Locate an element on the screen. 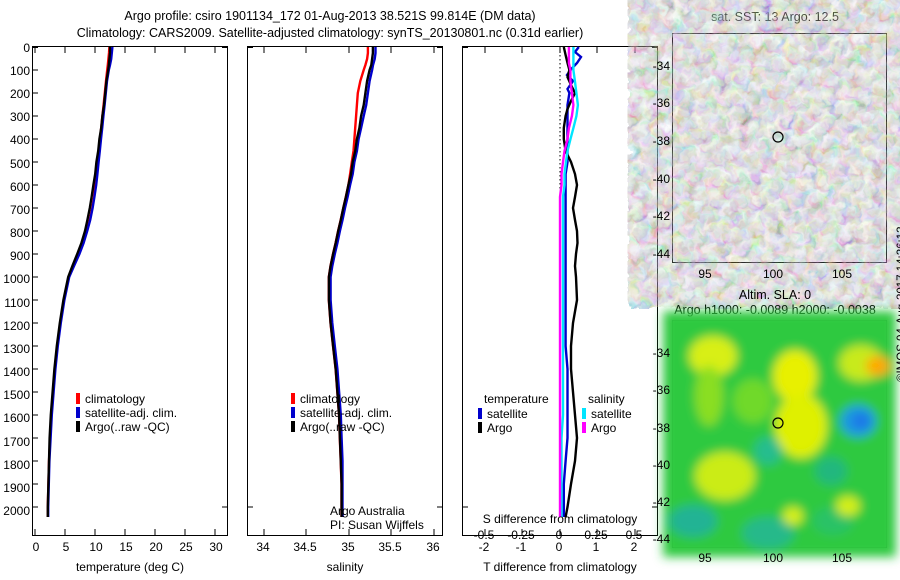 This screenshot has width=900, height=580. curve-temperature-satellite is located at coordinates (572, 281).